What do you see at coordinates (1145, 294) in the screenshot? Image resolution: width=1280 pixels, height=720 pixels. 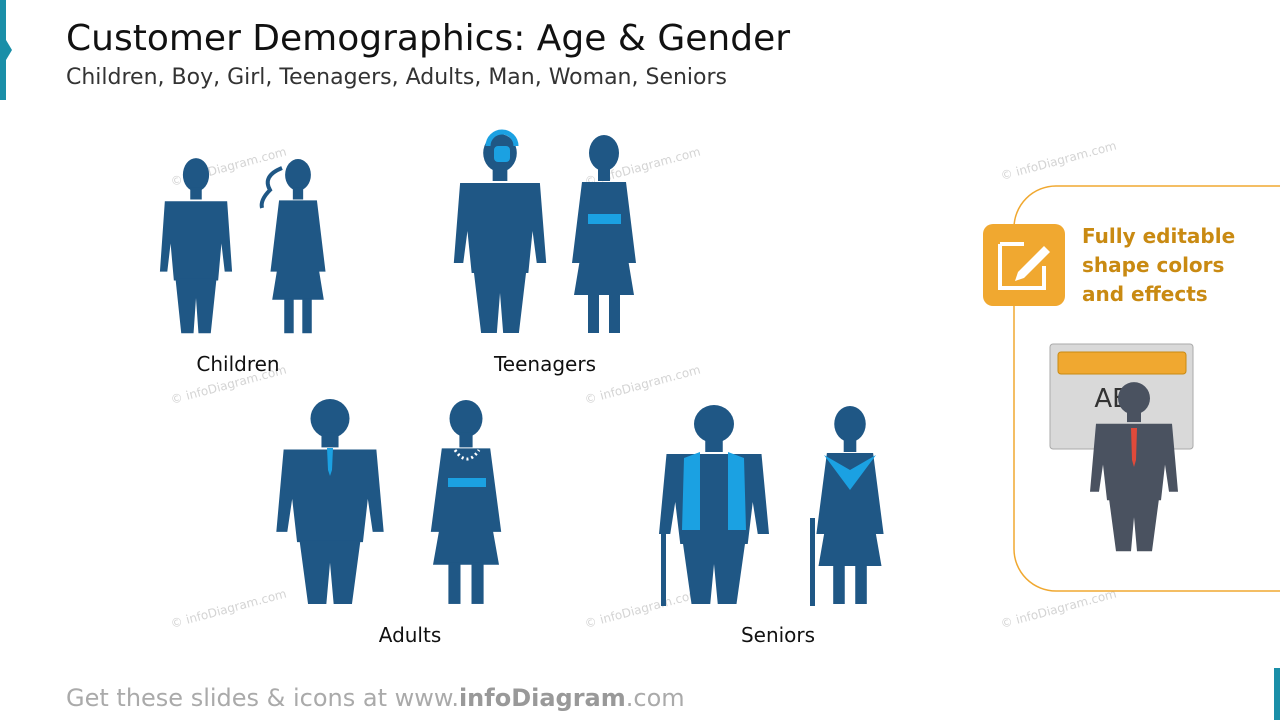 I see `callout-text: and effects` at bounding box center [1145, 294].